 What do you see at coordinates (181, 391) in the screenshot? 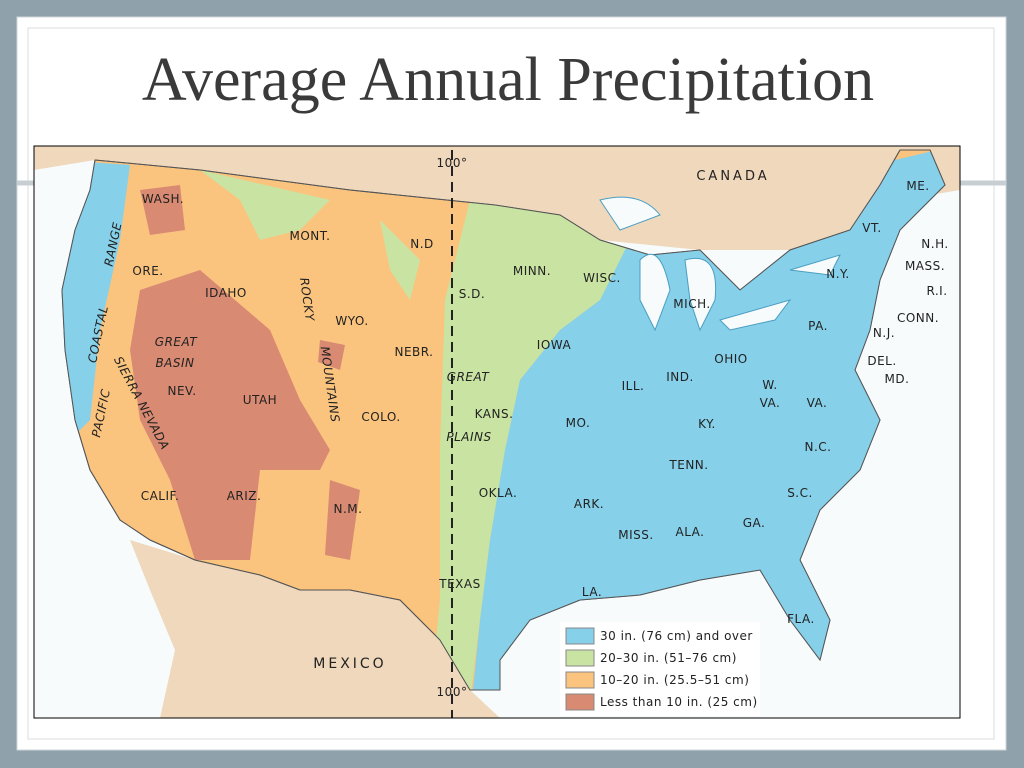
I see `map-label: NEV.` at bounding box center [181, 391].